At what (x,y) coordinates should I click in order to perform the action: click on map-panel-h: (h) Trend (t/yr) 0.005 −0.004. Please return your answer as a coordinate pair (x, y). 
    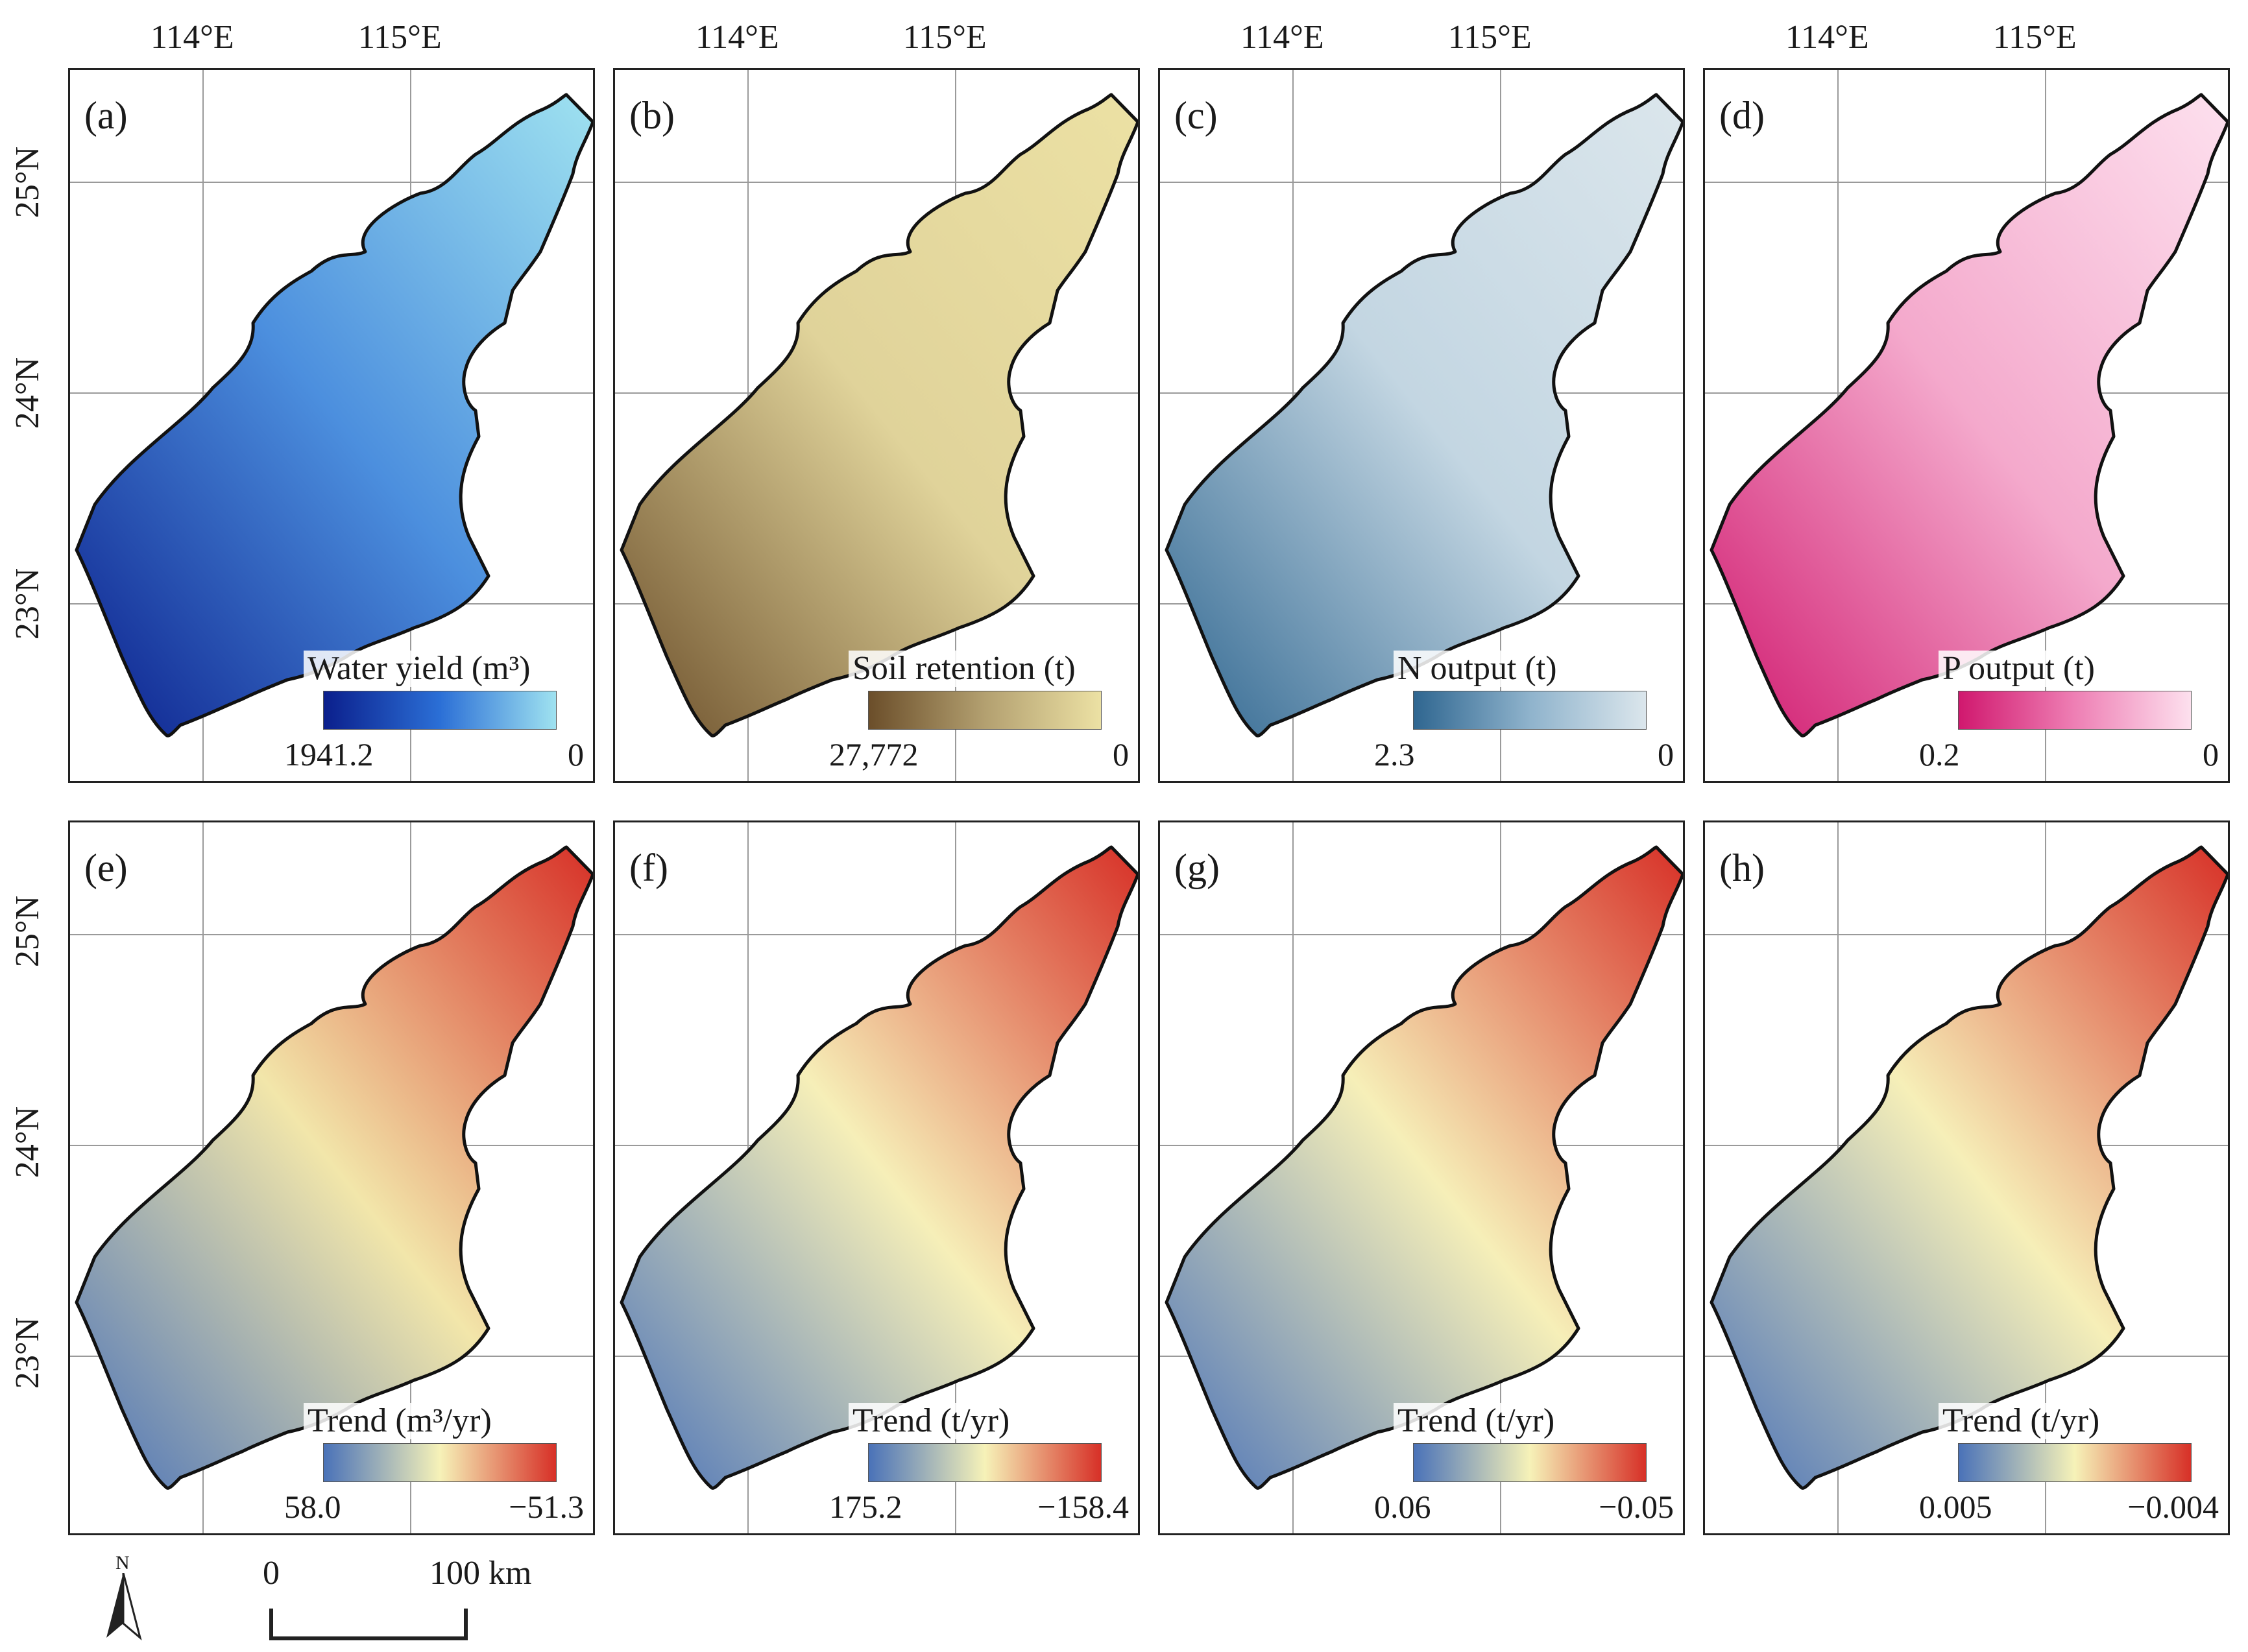
    Looking at the image, I should click on (1967, 1178).